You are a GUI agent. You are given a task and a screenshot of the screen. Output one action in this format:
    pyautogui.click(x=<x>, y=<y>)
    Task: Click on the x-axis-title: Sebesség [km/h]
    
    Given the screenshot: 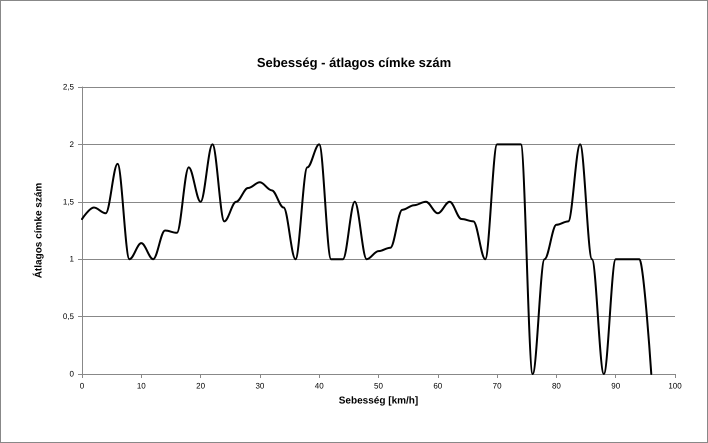 What is the action you would take?
    pyautogui.click(x=378, y=401)
    